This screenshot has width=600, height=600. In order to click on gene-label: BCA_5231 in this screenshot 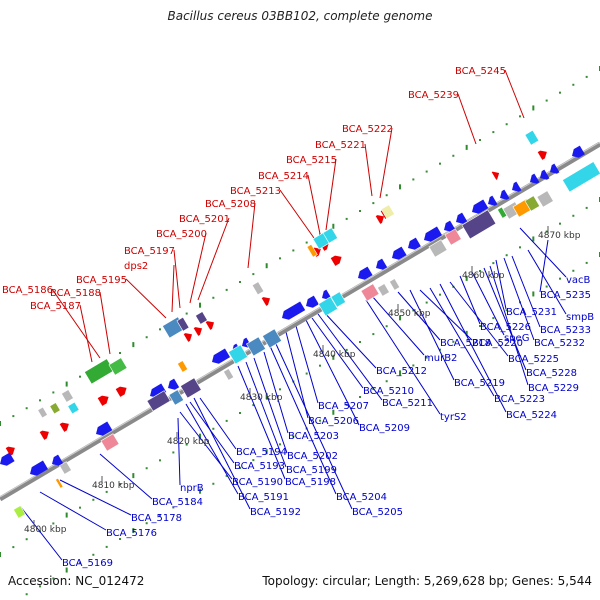, I will do `click(531, 312)`.